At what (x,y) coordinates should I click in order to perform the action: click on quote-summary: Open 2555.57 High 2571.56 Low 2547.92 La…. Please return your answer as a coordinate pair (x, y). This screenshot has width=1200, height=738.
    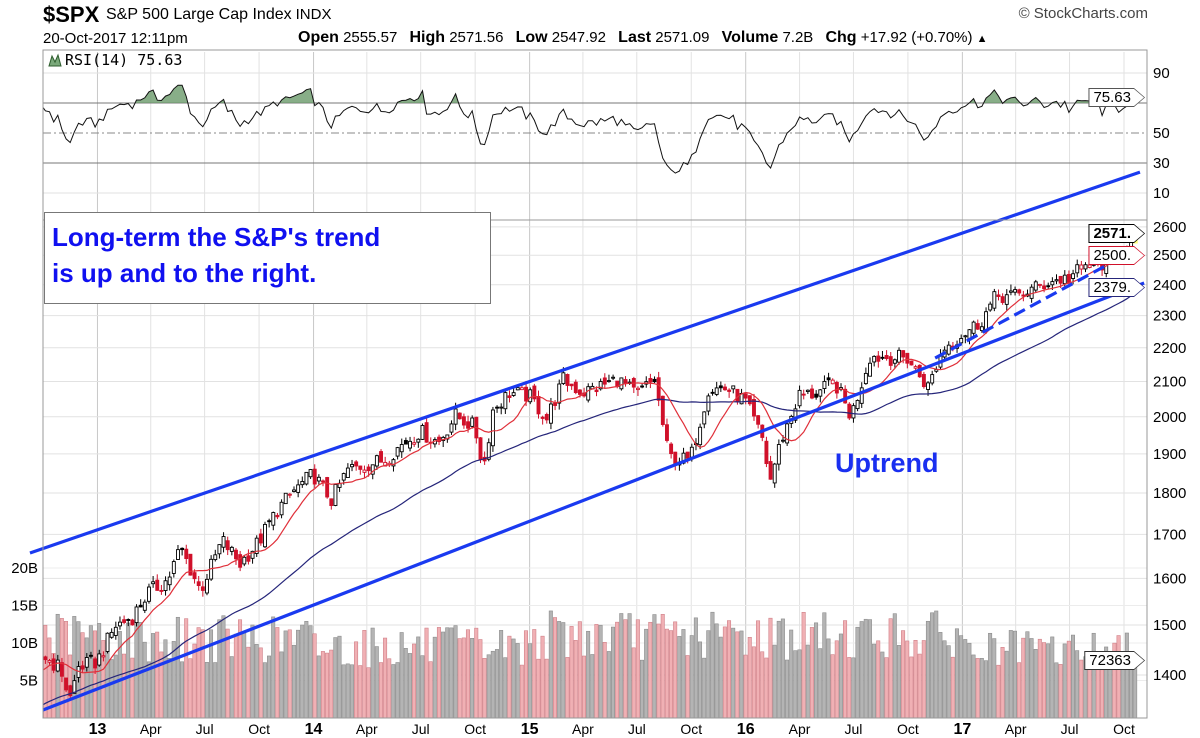
    Looking at the image, I should click on (639, 38).